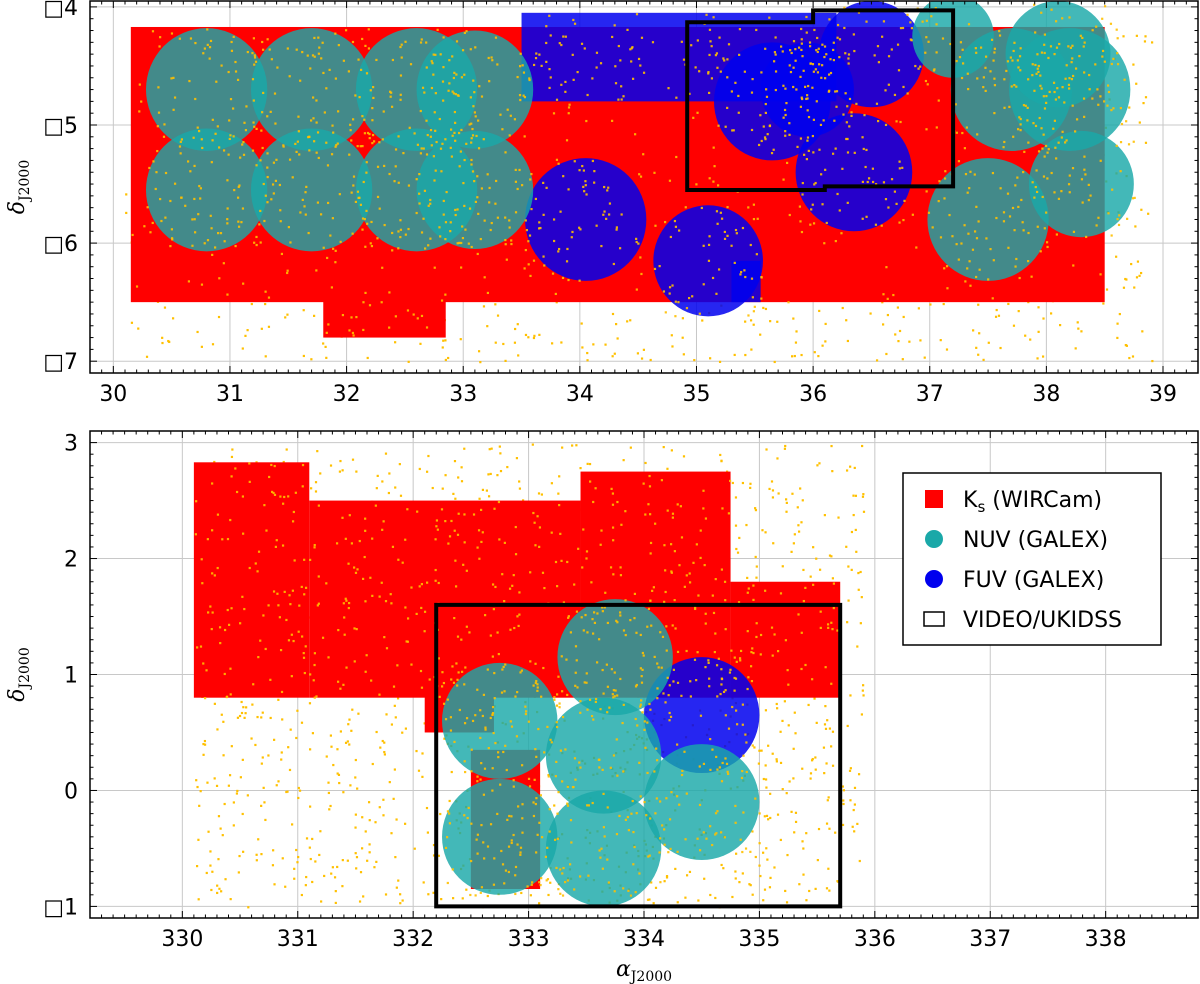 Image resolution: width=1200 pixels, height=984 pixels. What do you see at coordinates (251, 580) in the screenshot?
I see `ks-coverage-tile` at bounding box center [251, 580].